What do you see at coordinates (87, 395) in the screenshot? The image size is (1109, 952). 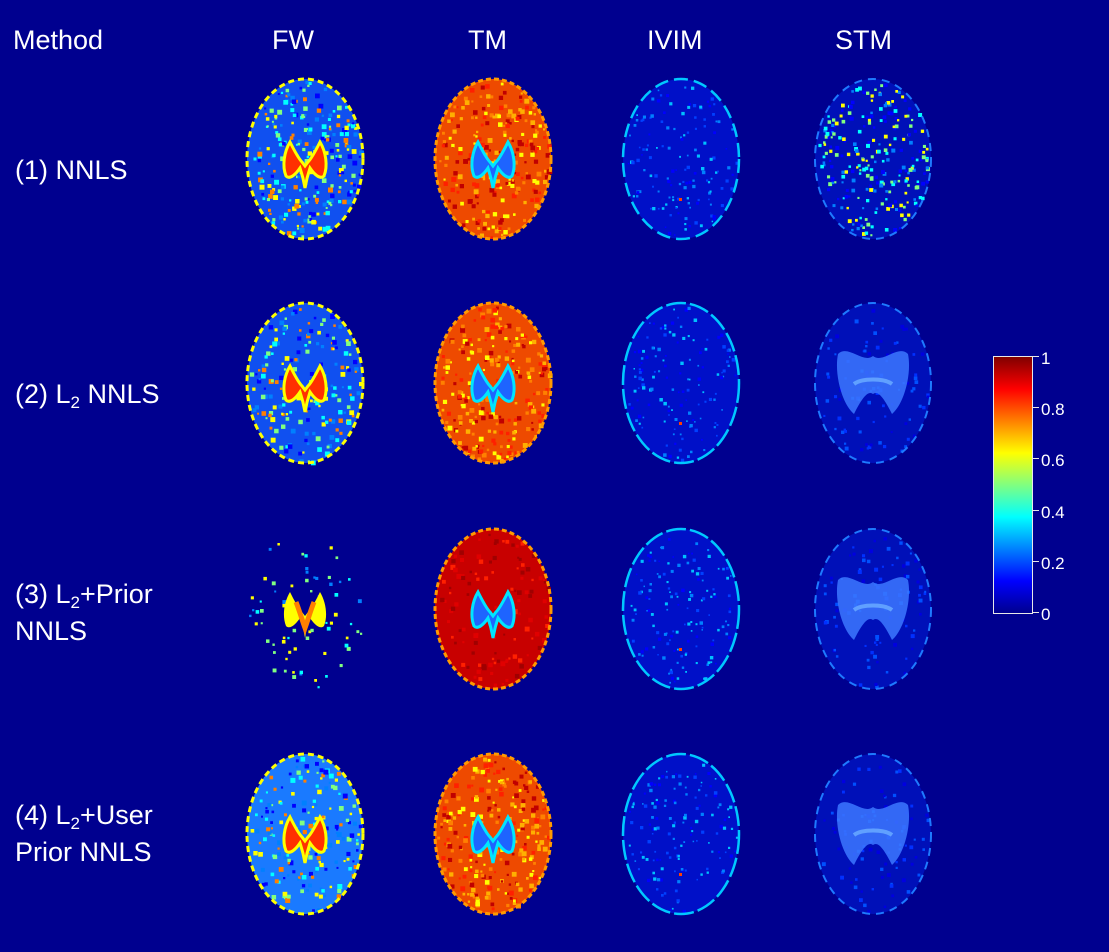 I see `row-label-2: (2) L2 NNLS` at bounding box center [87, 395].